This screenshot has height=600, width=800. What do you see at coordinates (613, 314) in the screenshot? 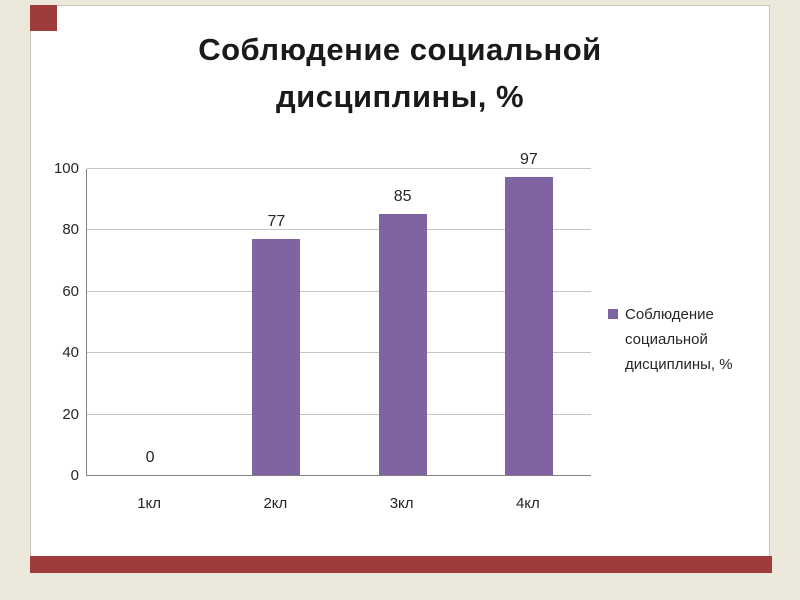
I see `legend-swatch` at bounding box center [613, 314].